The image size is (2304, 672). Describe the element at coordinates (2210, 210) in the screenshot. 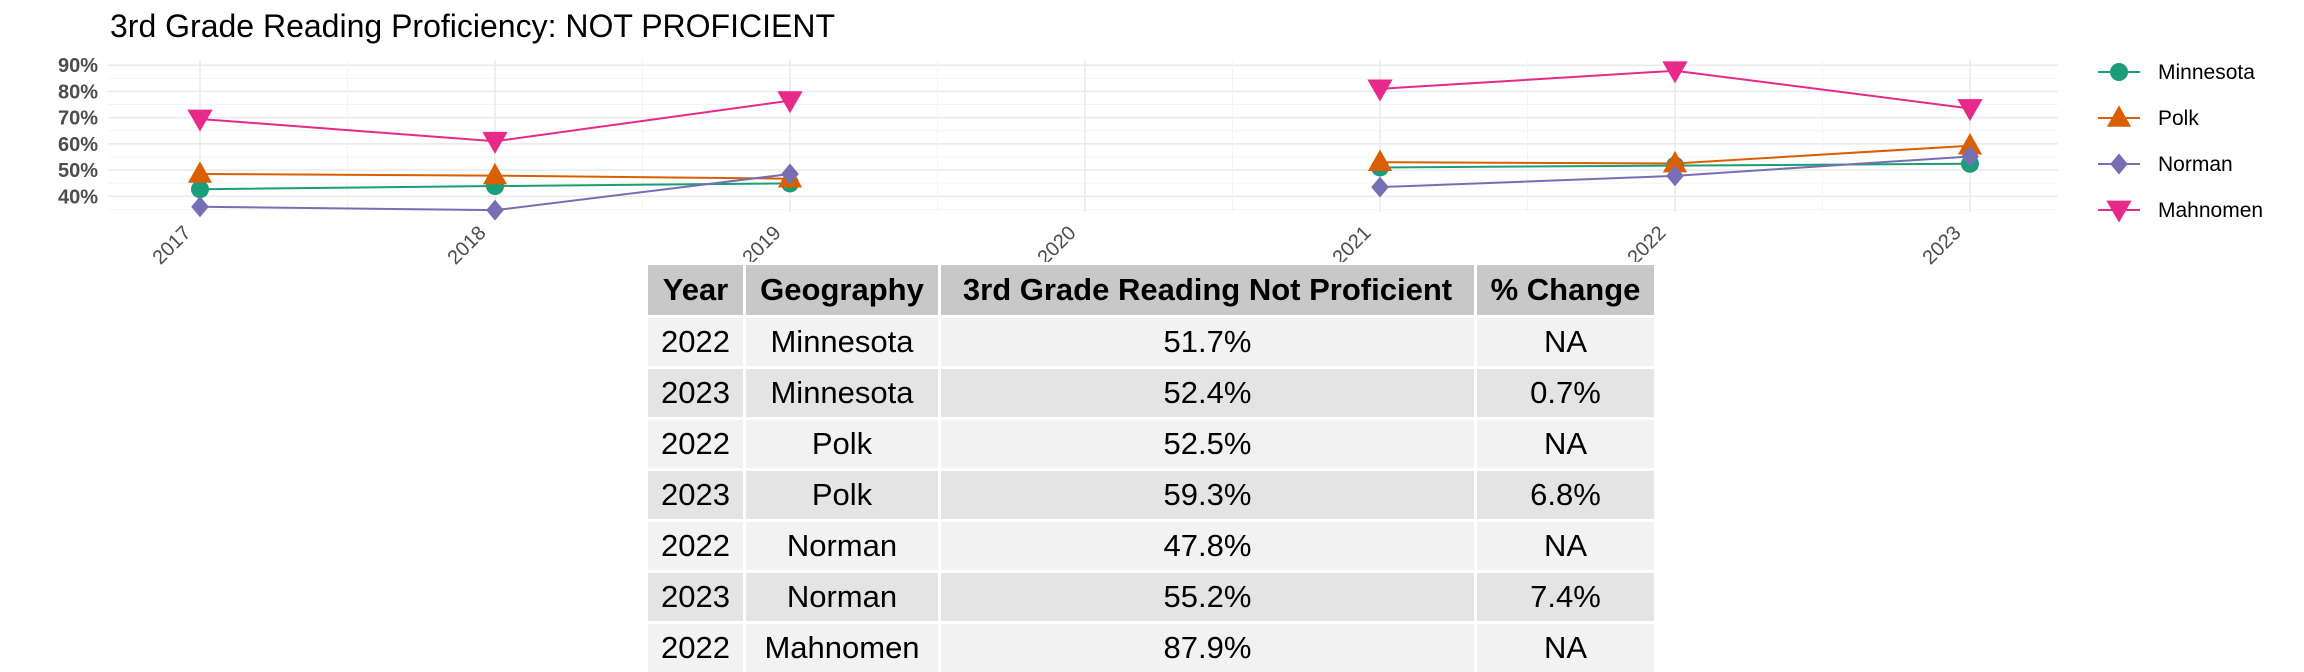

I see `legend-label-mahnomen: Mahnomen` at that location.